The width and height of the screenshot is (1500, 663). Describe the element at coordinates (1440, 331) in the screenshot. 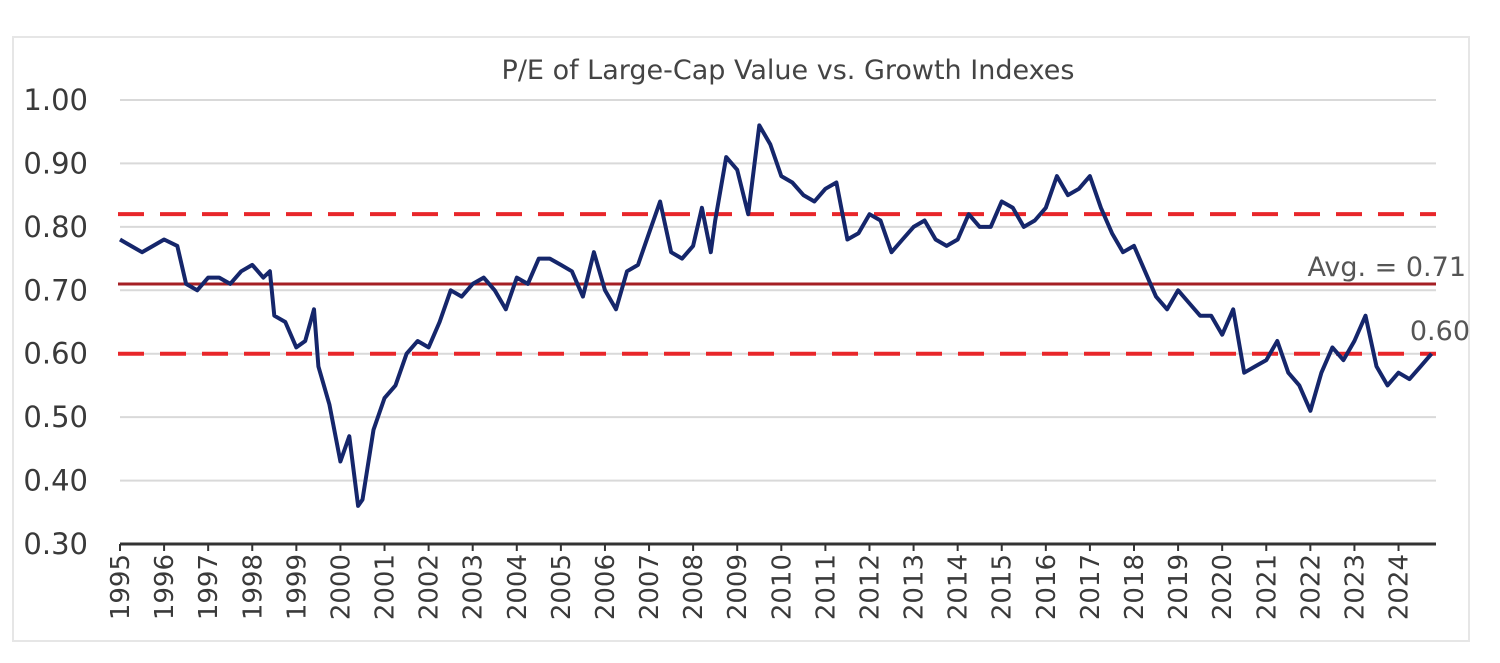

I see `last-value-annotation: 0.60` at that location.